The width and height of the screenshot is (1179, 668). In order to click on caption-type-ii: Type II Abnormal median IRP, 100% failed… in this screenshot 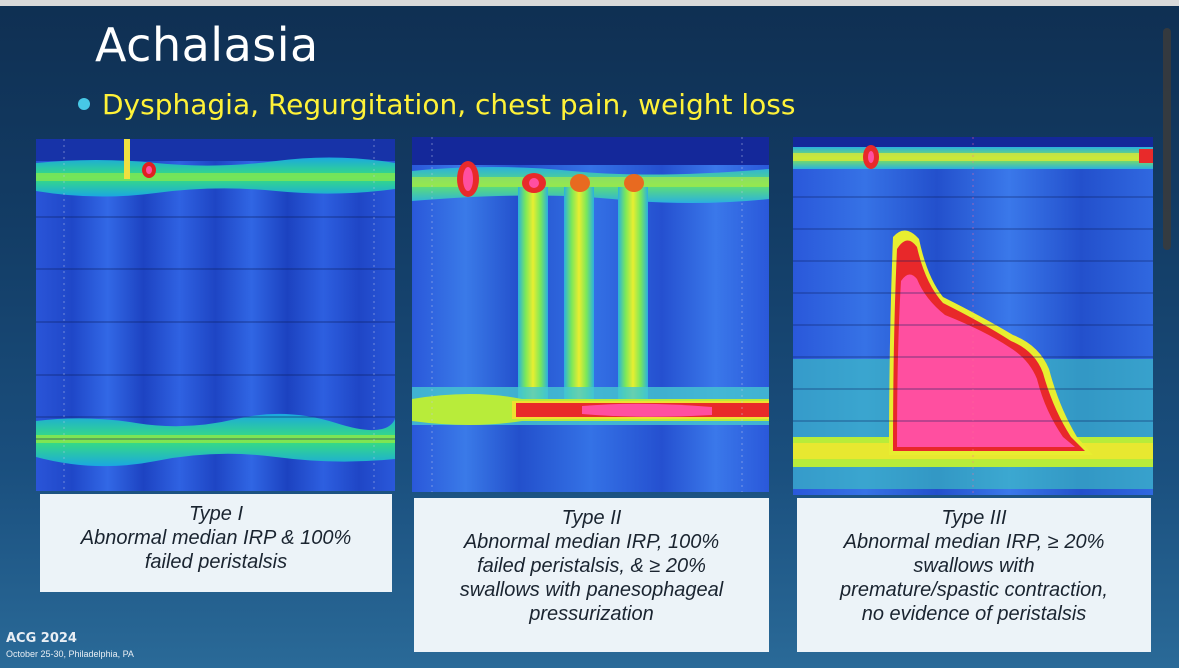, I will do `click(591, 575)`.